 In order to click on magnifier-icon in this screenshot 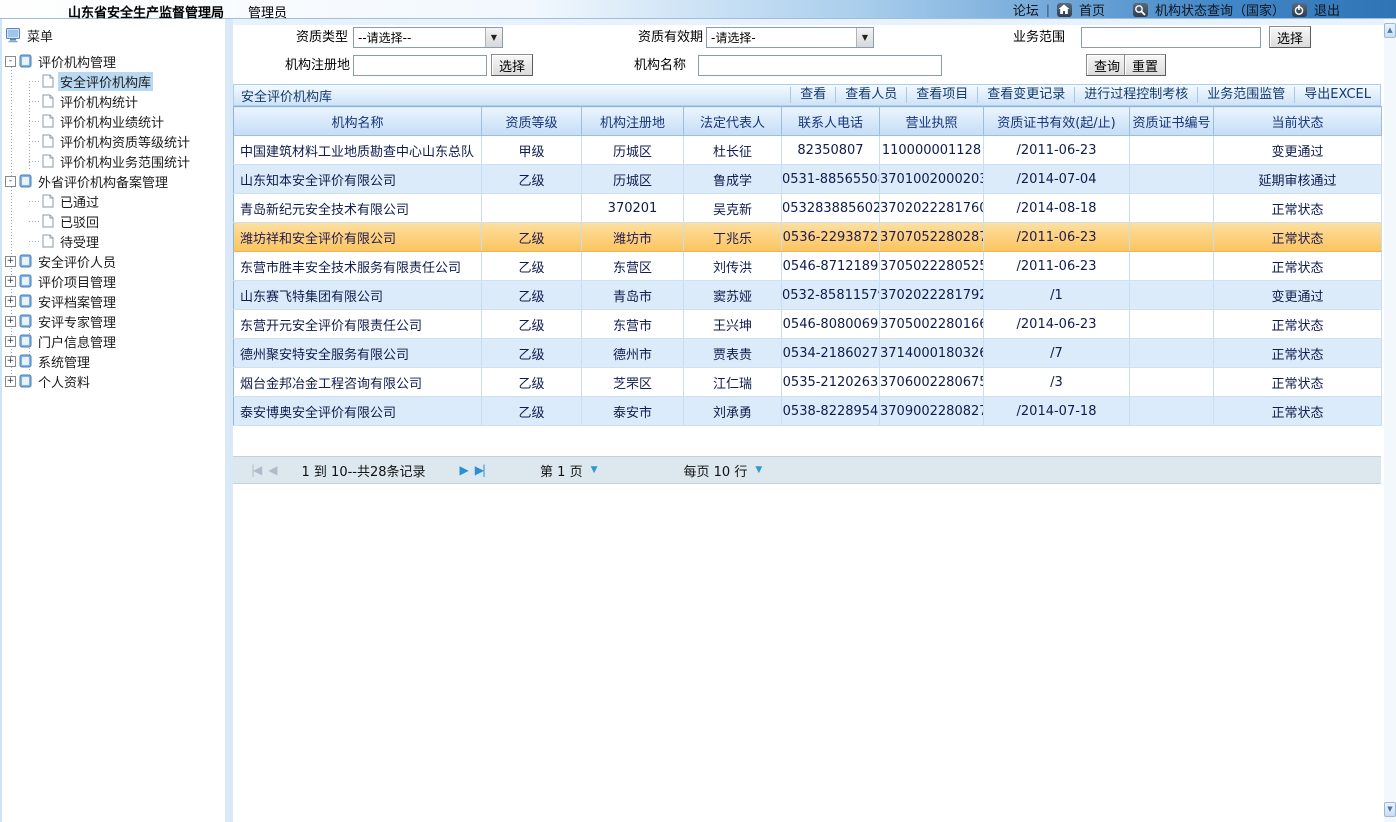, I will do `click(1140, 9)`.